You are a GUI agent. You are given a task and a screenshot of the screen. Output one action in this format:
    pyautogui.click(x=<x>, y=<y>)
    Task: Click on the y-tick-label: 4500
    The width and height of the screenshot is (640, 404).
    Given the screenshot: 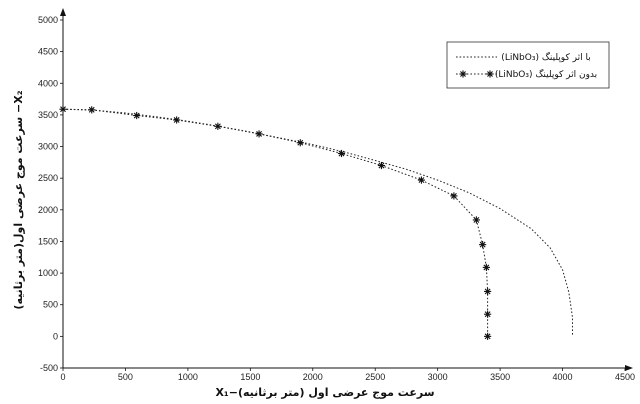 What is the action you would take?
    pyautogui.click(x=48, y=52)
    